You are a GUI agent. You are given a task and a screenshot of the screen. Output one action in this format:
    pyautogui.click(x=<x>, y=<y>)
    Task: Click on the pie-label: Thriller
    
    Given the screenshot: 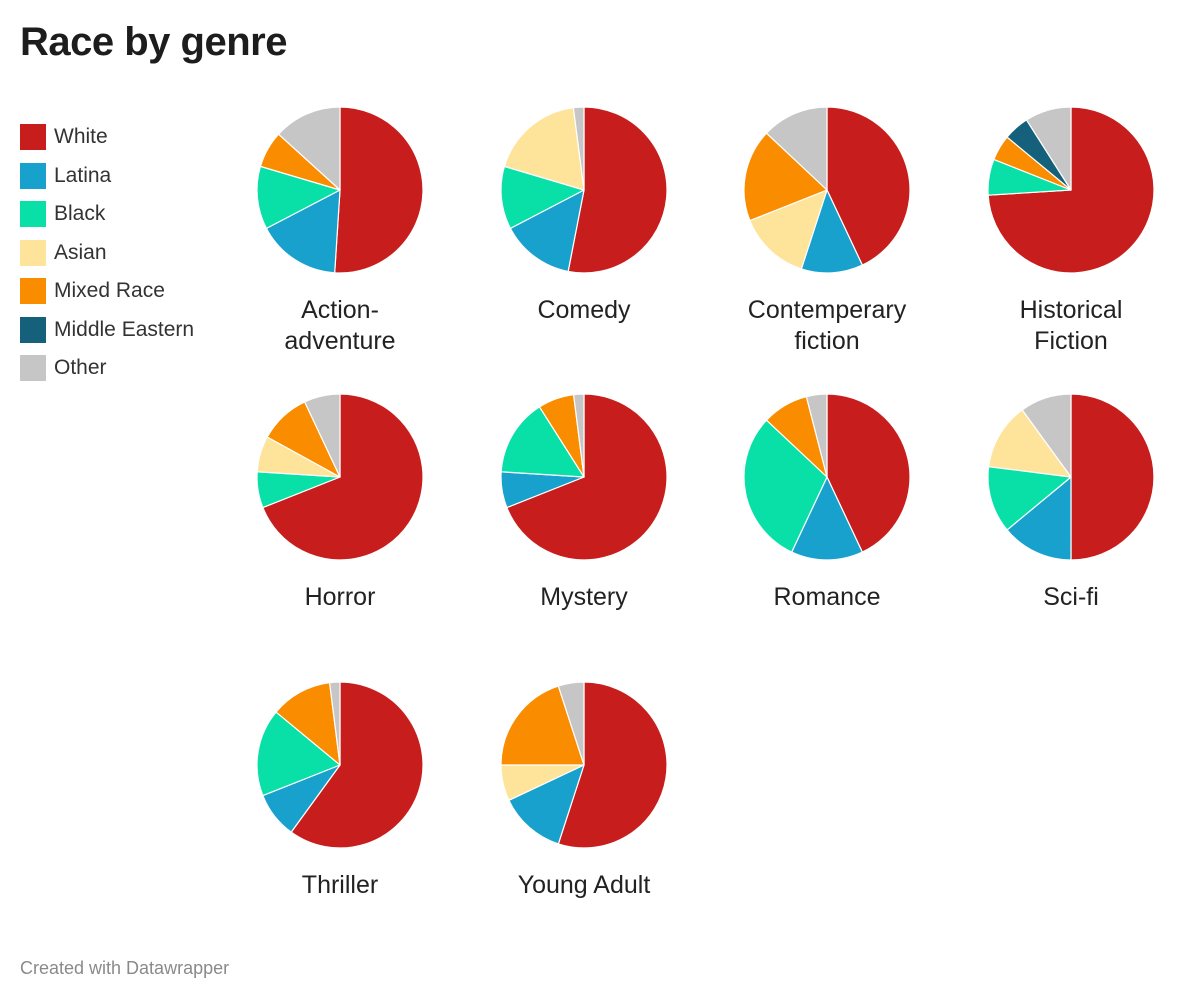 What is the action you would take?
    pyautogui.click(x=340, y=885)
    